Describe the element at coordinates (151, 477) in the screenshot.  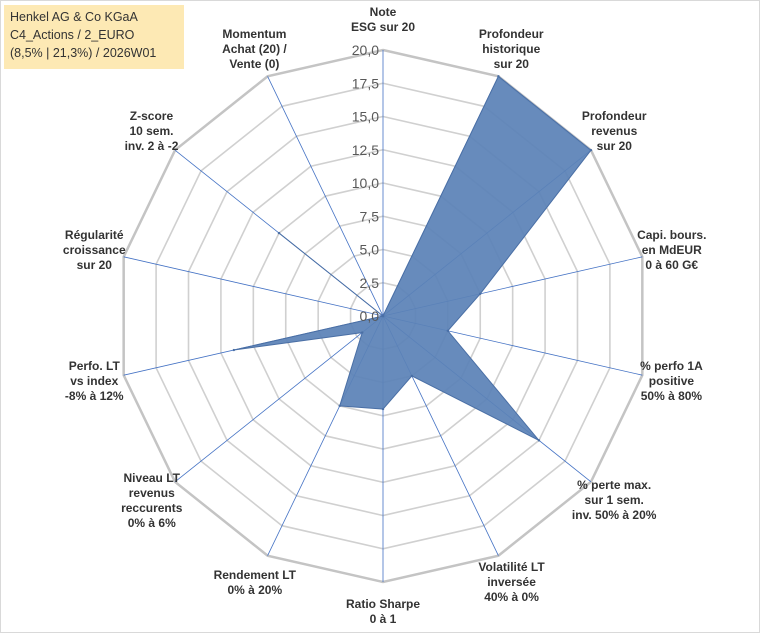
I see `axis-label-line: Niveau LT` at that location.